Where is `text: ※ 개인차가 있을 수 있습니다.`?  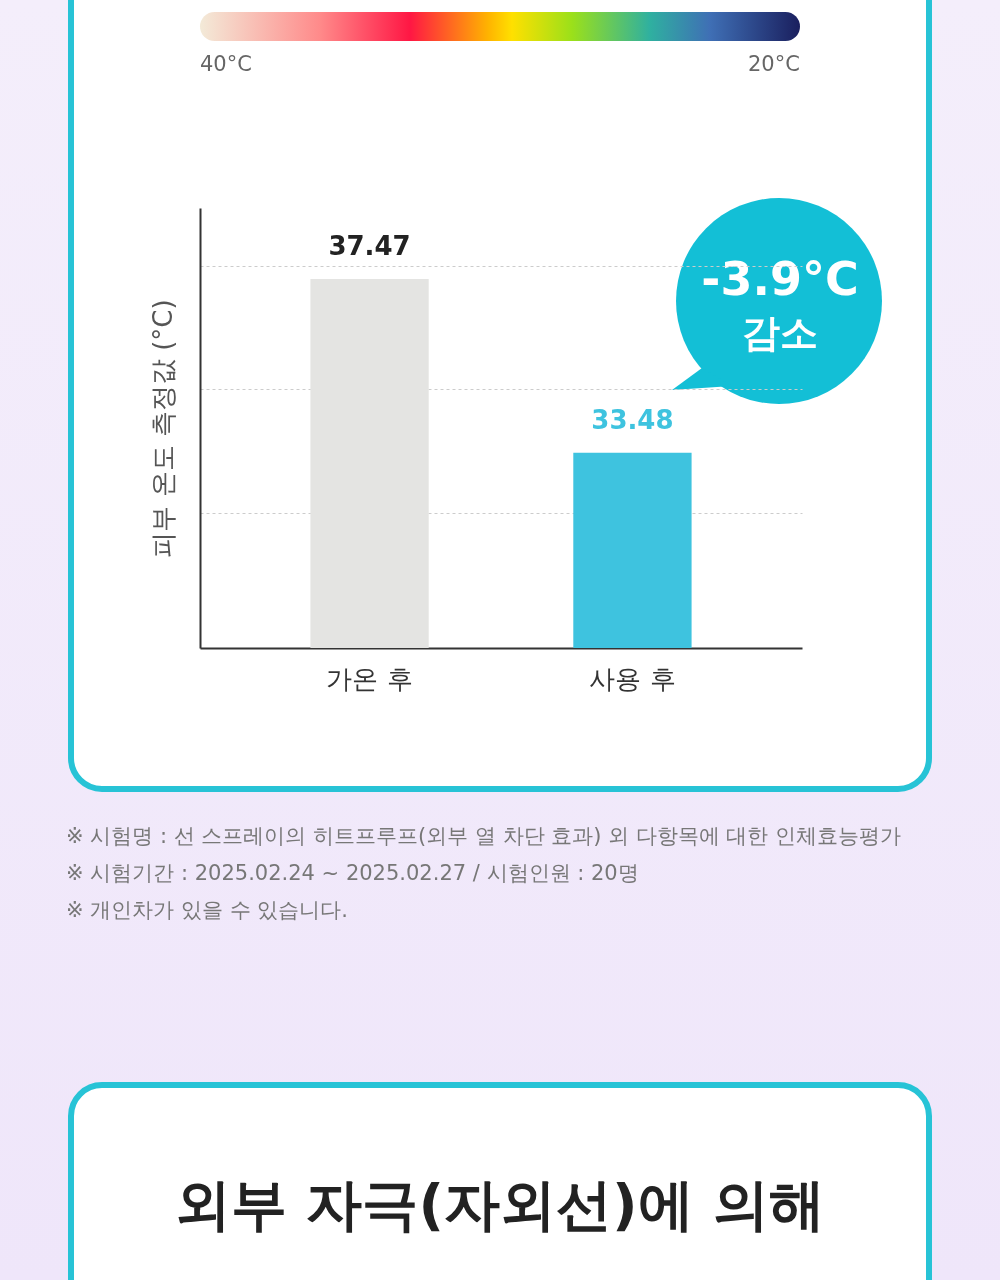
text: ※ 개인차가 있을 수 있습니다. is located at coordinates (207, 910).